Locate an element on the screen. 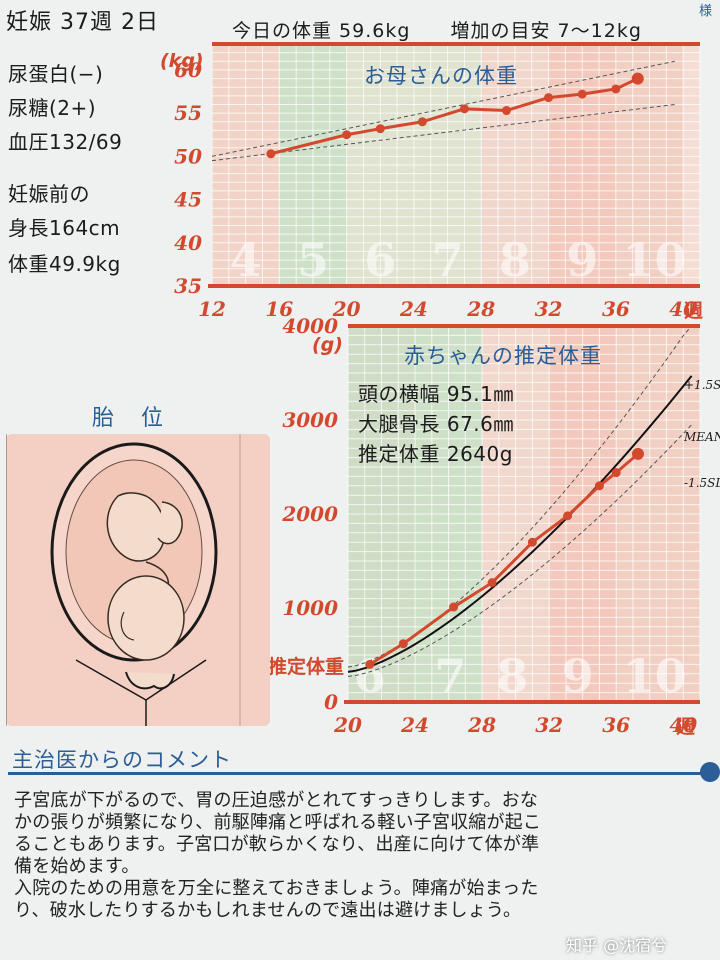 The width and height of the screenshot is (720, 960). curve-label-plus: +1.5SD is located at coordinates (702, 385).